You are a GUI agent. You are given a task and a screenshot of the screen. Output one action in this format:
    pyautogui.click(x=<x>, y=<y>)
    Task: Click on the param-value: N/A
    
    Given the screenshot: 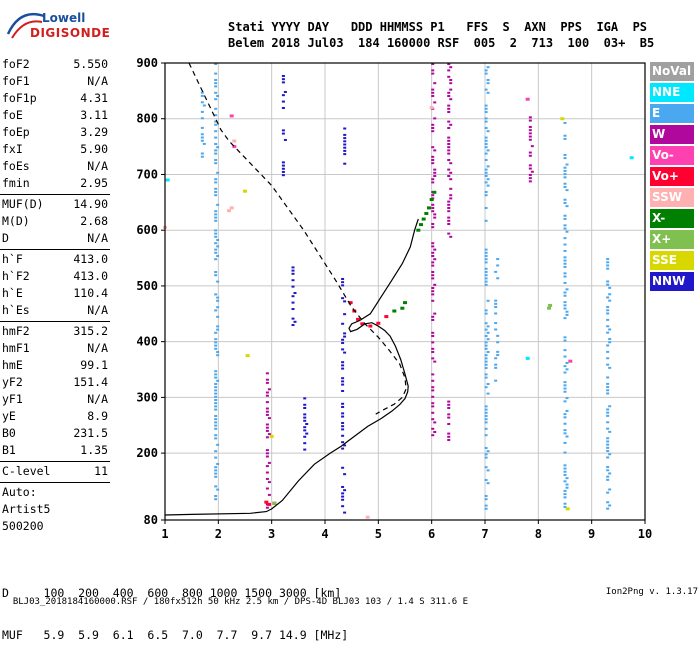 What is the action you would take?
    pyautogui.click(x=97, y=166)
    